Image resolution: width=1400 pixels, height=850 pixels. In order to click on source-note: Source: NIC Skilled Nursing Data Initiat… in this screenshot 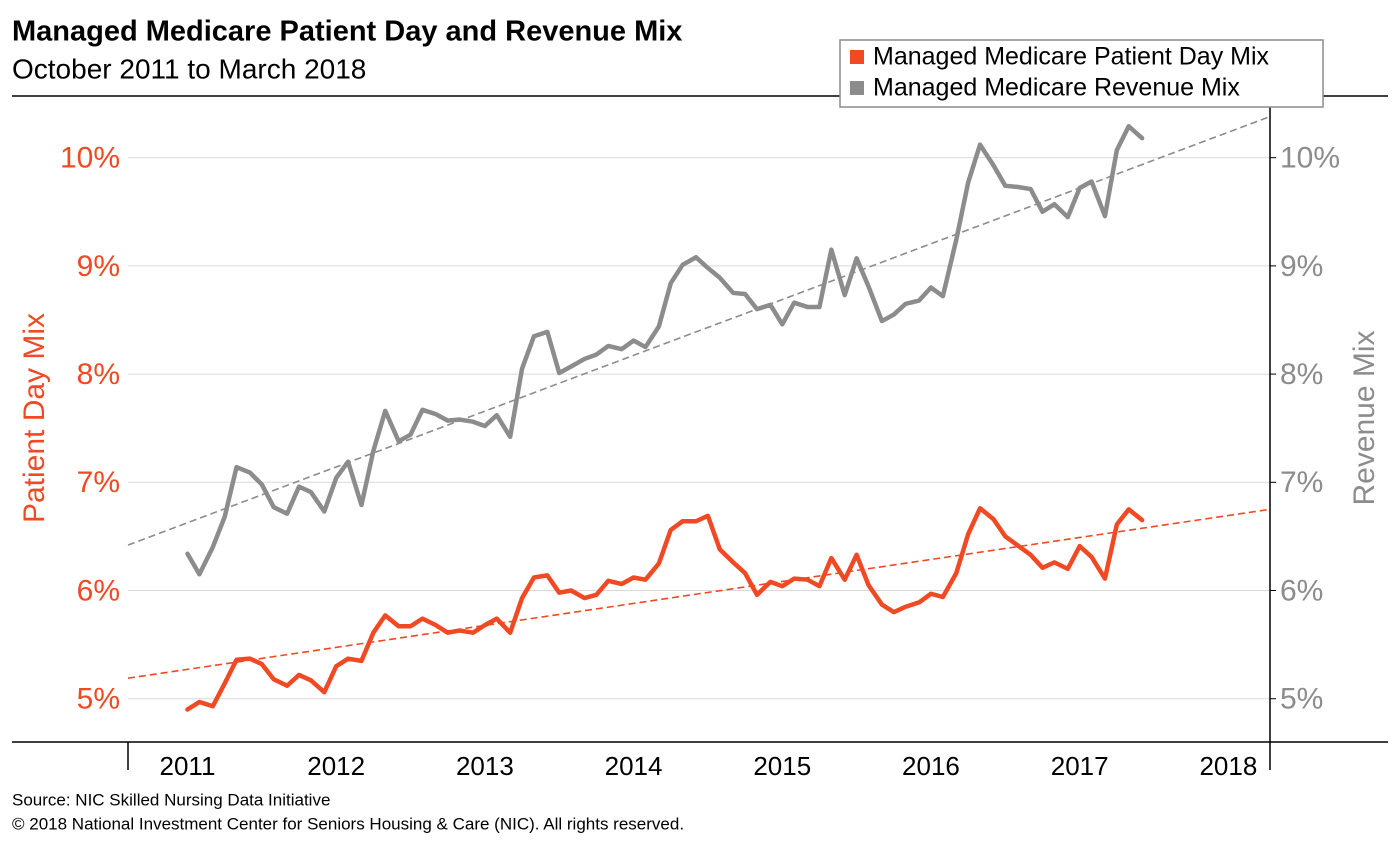, I will do `click(171, 799)`.